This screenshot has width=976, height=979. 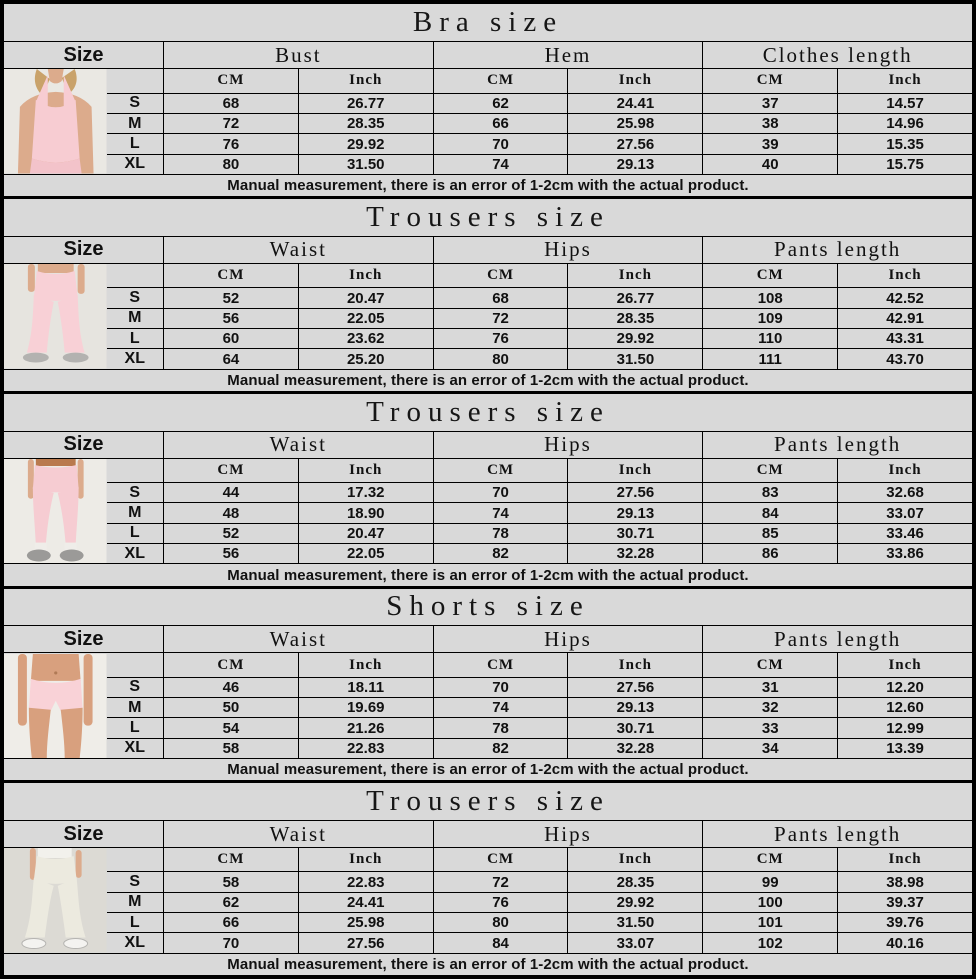 I want to click on column-header-bust: Bust, so click(x=298, y=55).